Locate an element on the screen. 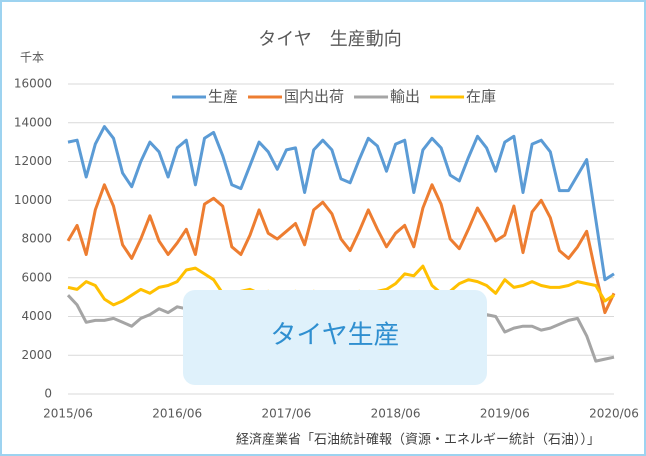  legend-label: 輸出 is located at coordinates (405, 97).